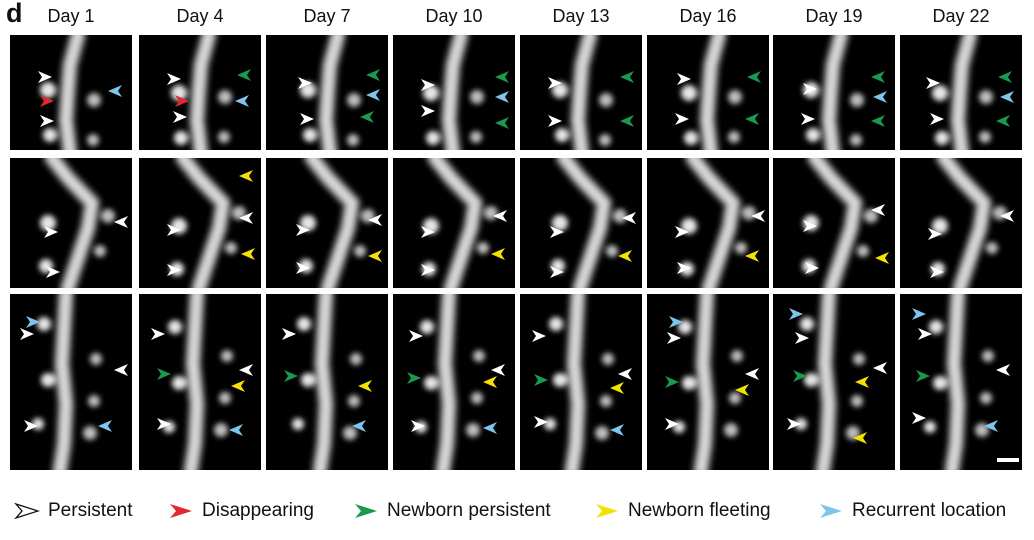  Describe the element at coordinates (834, 16) in the screenshot. I see `day-label: Day 19` at that location.